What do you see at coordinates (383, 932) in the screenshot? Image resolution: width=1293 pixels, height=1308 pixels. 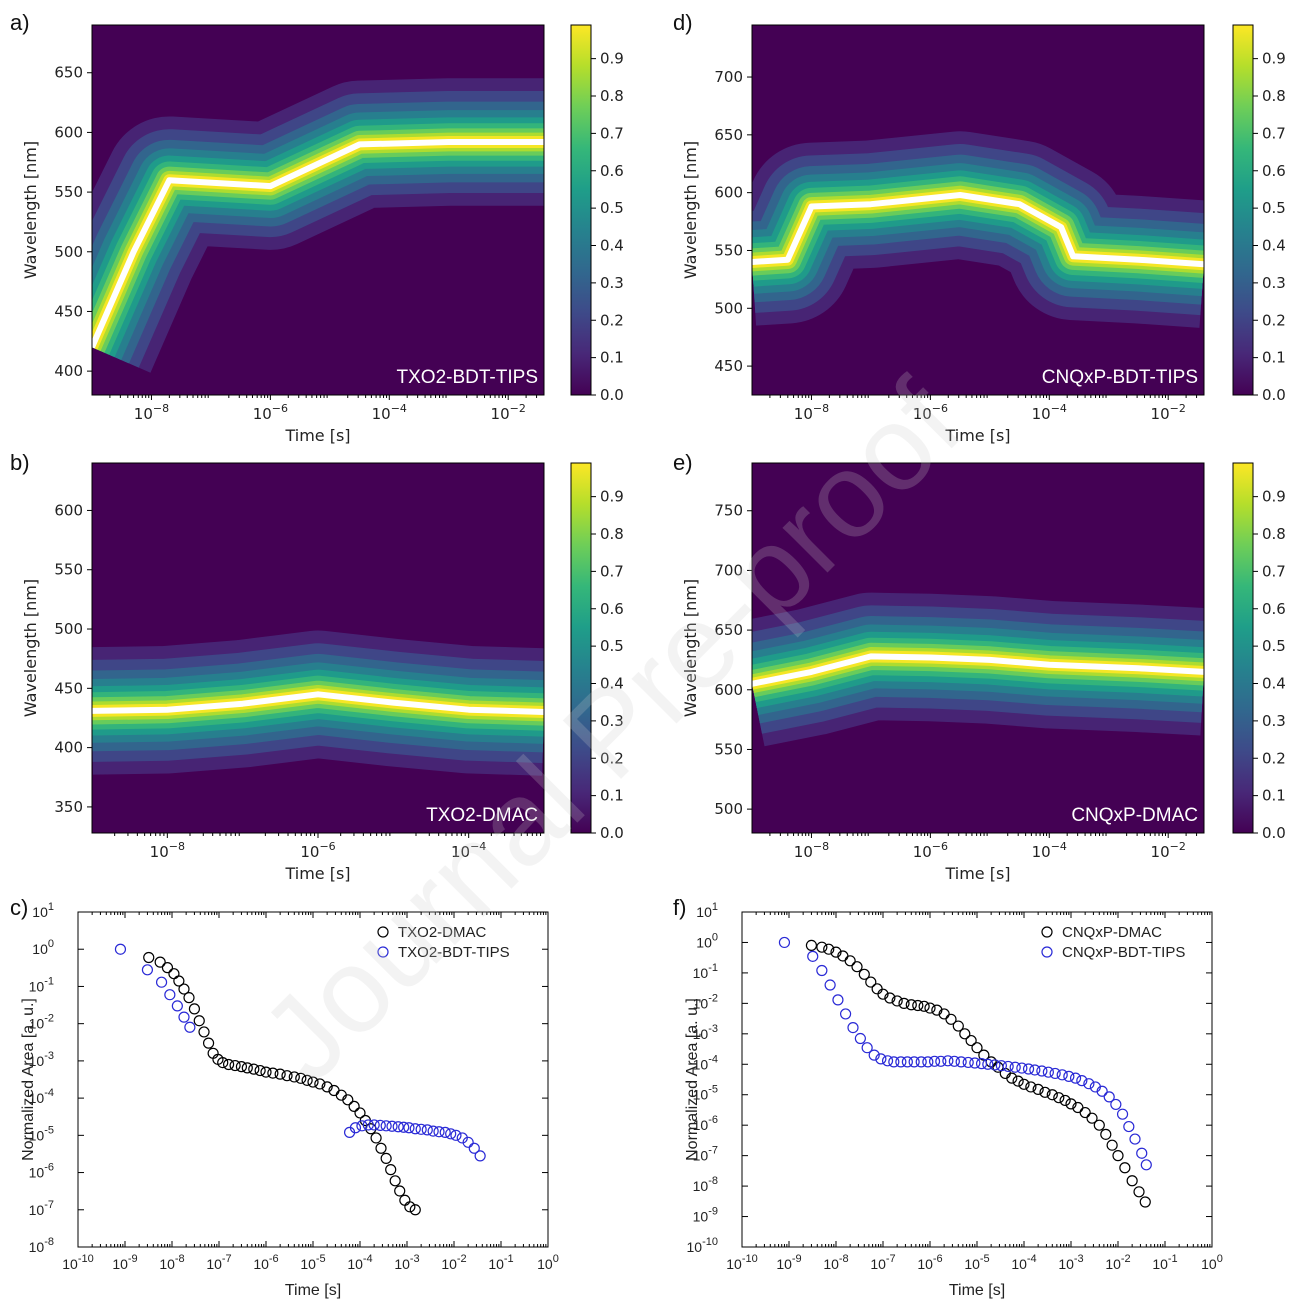 I see `legend-marker` at bounding box center [383, 932].